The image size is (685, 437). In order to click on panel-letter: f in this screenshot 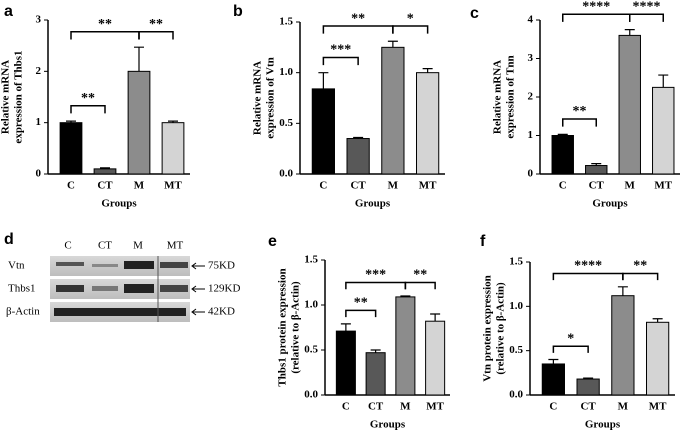, I will do `click(483, 241)`.